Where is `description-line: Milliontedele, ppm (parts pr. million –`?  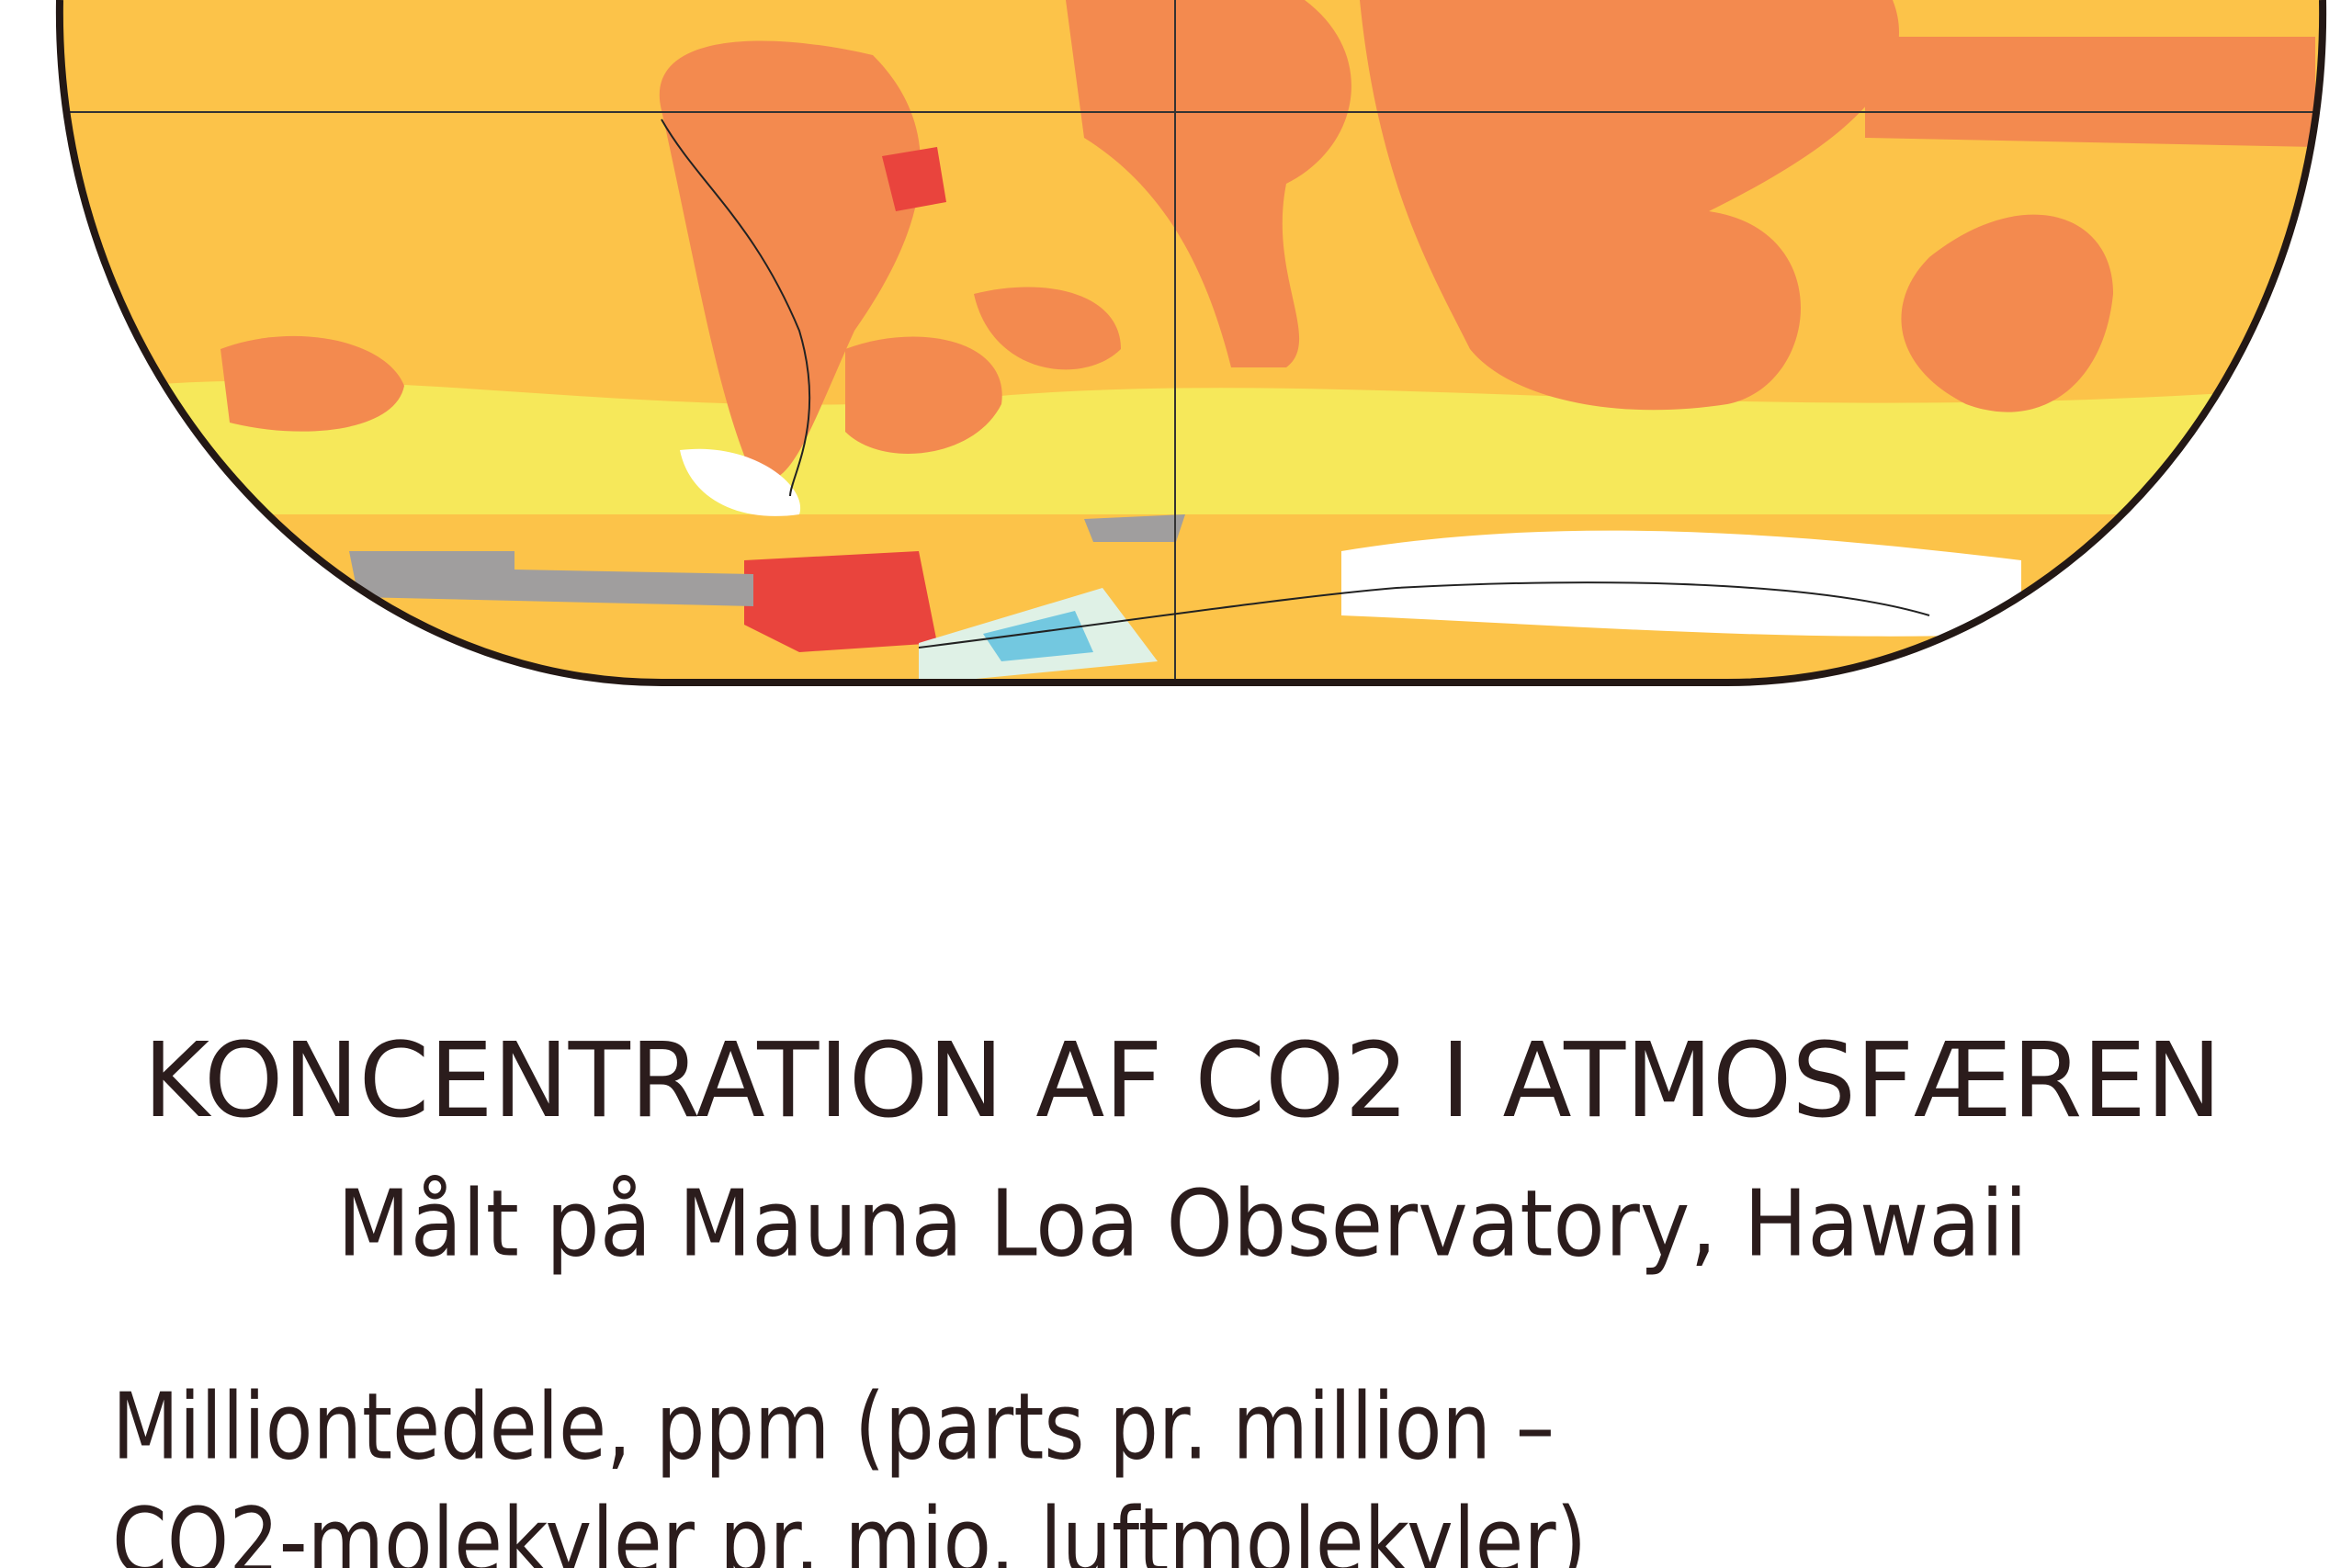
description-line: Milliontedele, ppm (parts pr. million – is located at coordinates (833, 1426).